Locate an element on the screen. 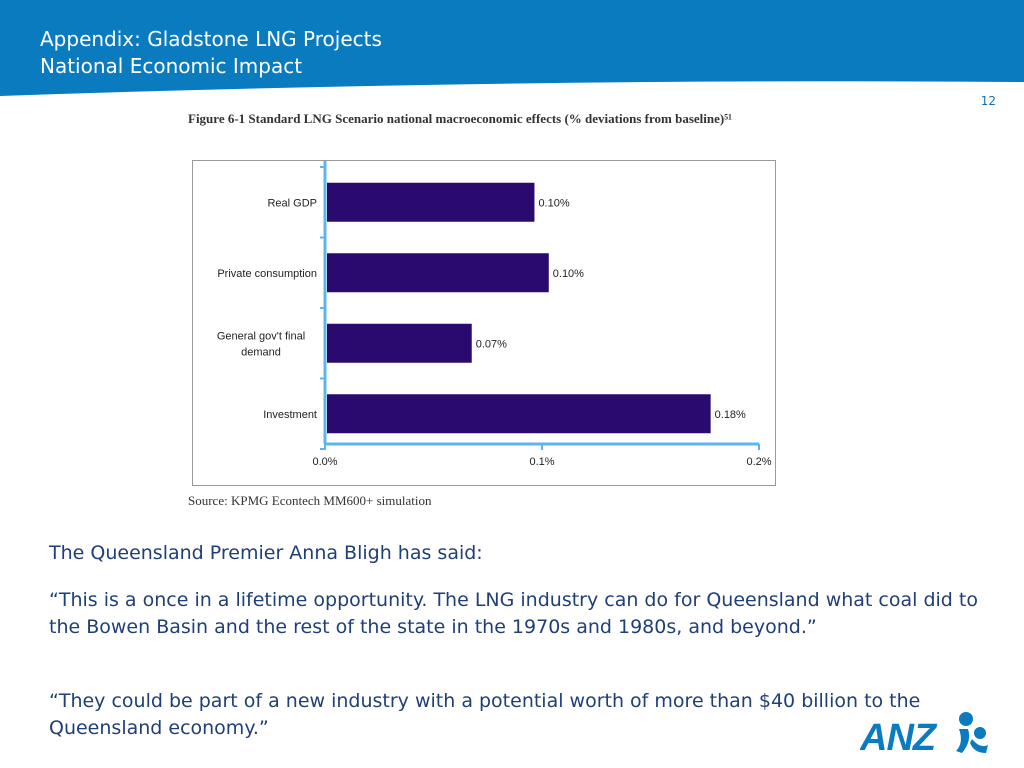  category-label: Investment is located at coordinates (290, 415).